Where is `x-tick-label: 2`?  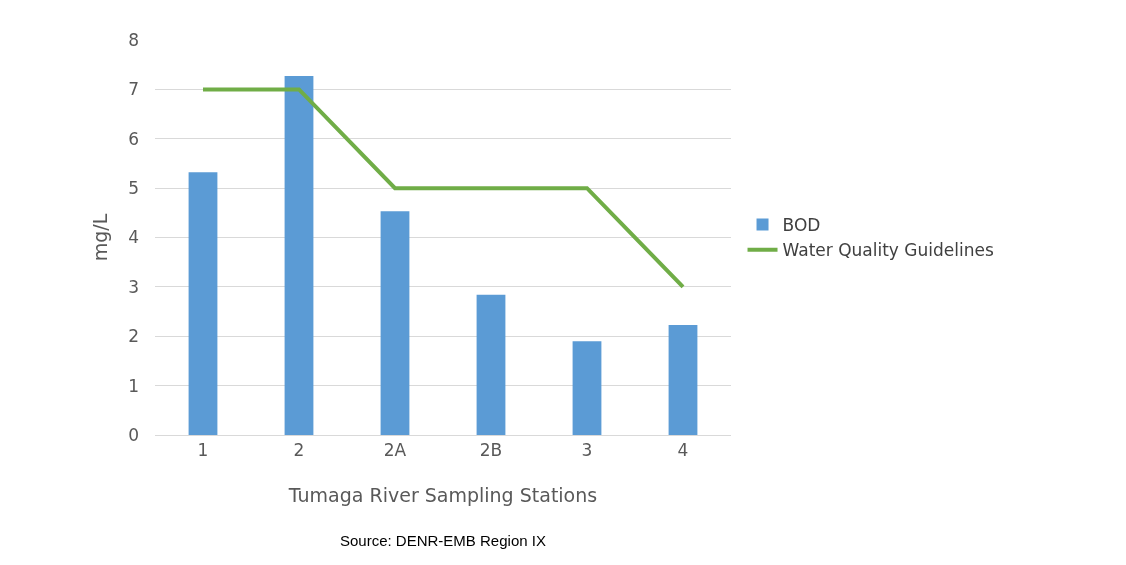 x-tick-label: 2 is located at coordinates (299, 450).